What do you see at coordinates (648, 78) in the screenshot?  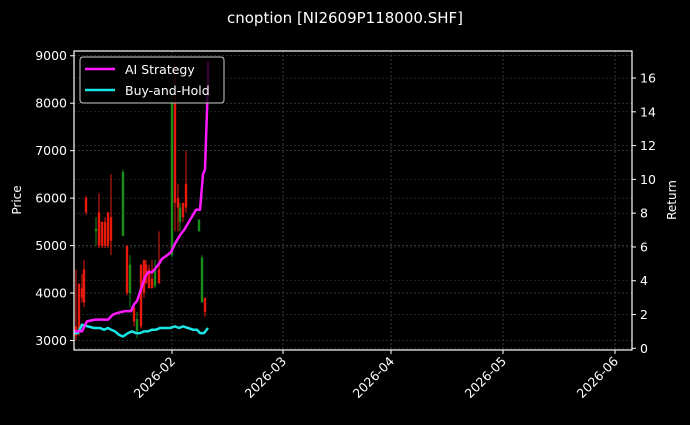 I see `right-tick-label: 16` at bounding box center [648, 78].